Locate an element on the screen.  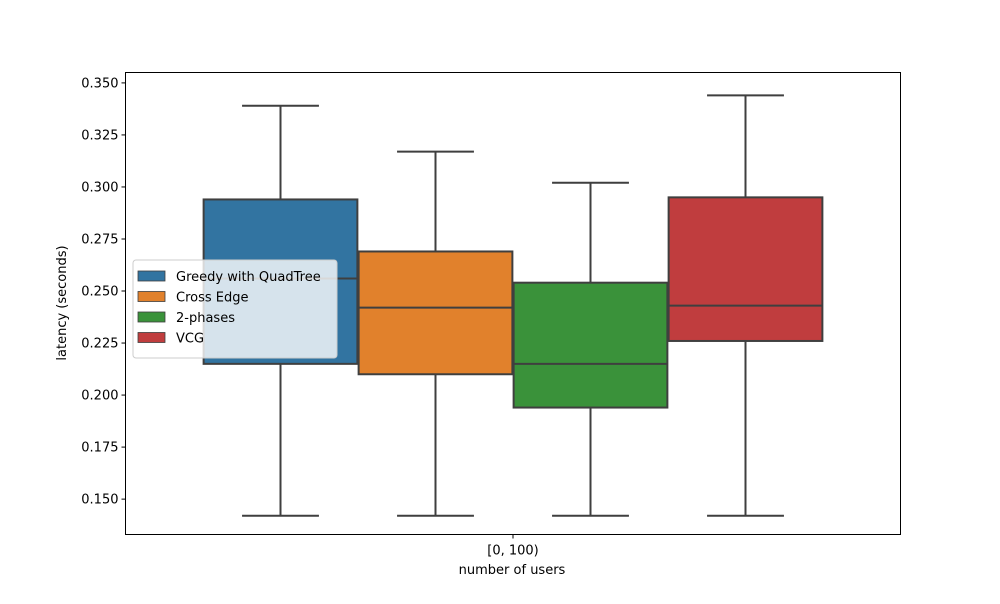
legend-label: Cross Edge is located at coordinates (212, 298).